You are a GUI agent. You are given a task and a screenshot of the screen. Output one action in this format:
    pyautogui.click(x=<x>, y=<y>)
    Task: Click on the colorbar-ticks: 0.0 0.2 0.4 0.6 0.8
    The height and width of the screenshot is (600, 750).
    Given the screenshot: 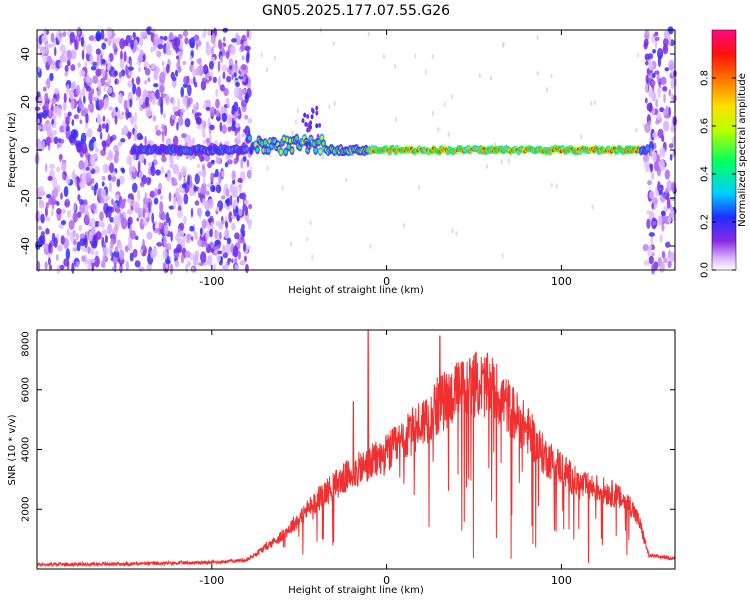 What is the action you would take?
    pyautogui.click(x=718, y=174)
    